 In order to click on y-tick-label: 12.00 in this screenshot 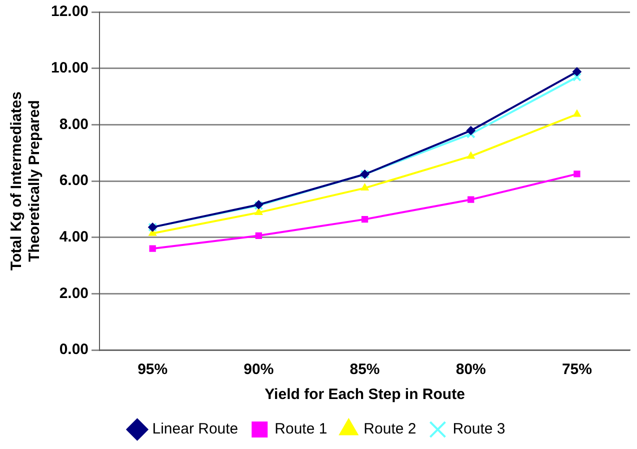, I will do `click(69, 11)`.